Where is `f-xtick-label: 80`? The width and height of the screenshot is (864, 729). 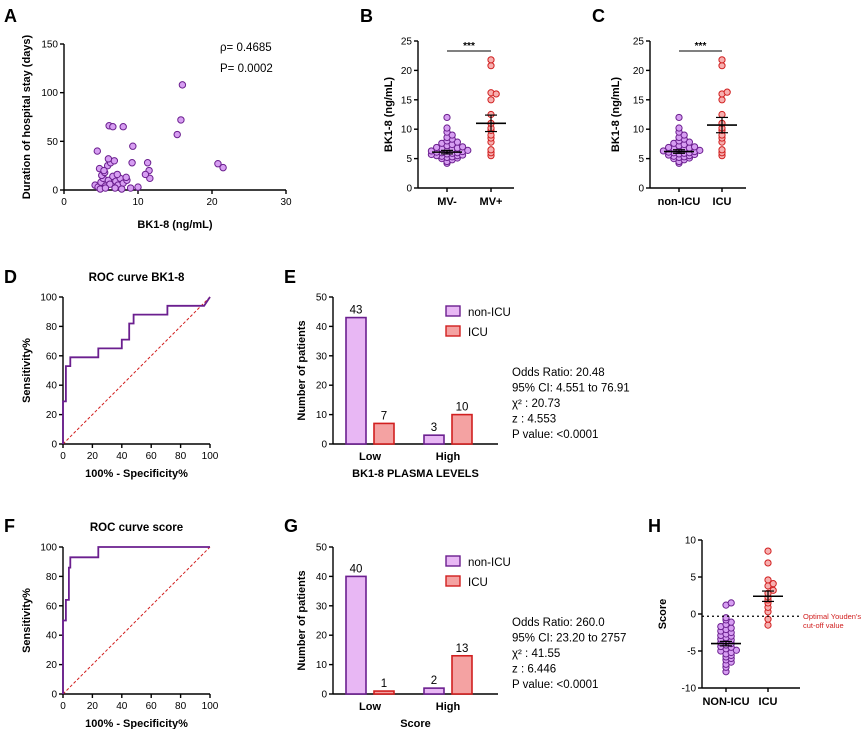 f-xtick-label: 80 is located at coordinates (181, 706).